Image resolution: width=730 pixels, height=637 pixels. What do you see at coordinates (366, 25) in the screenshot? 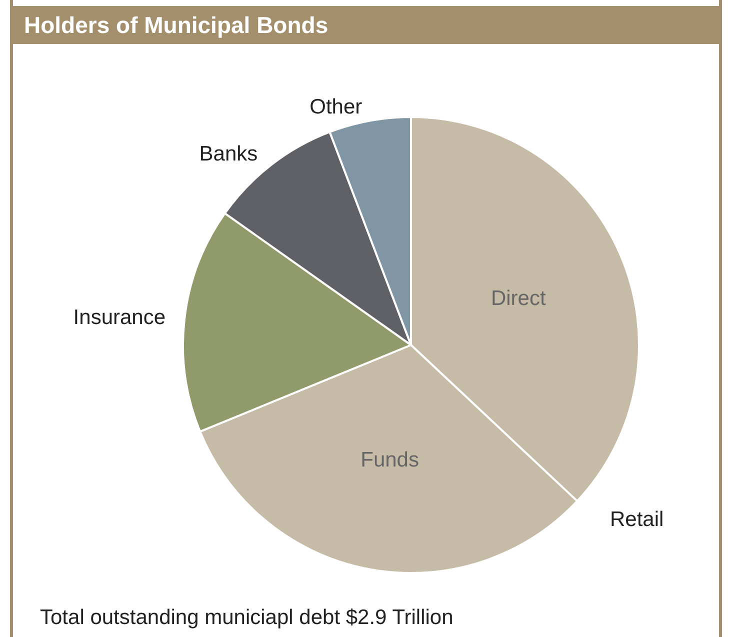
I see `chart-title: Holders of Municipal Bonds` at bounding box center [366, 25].